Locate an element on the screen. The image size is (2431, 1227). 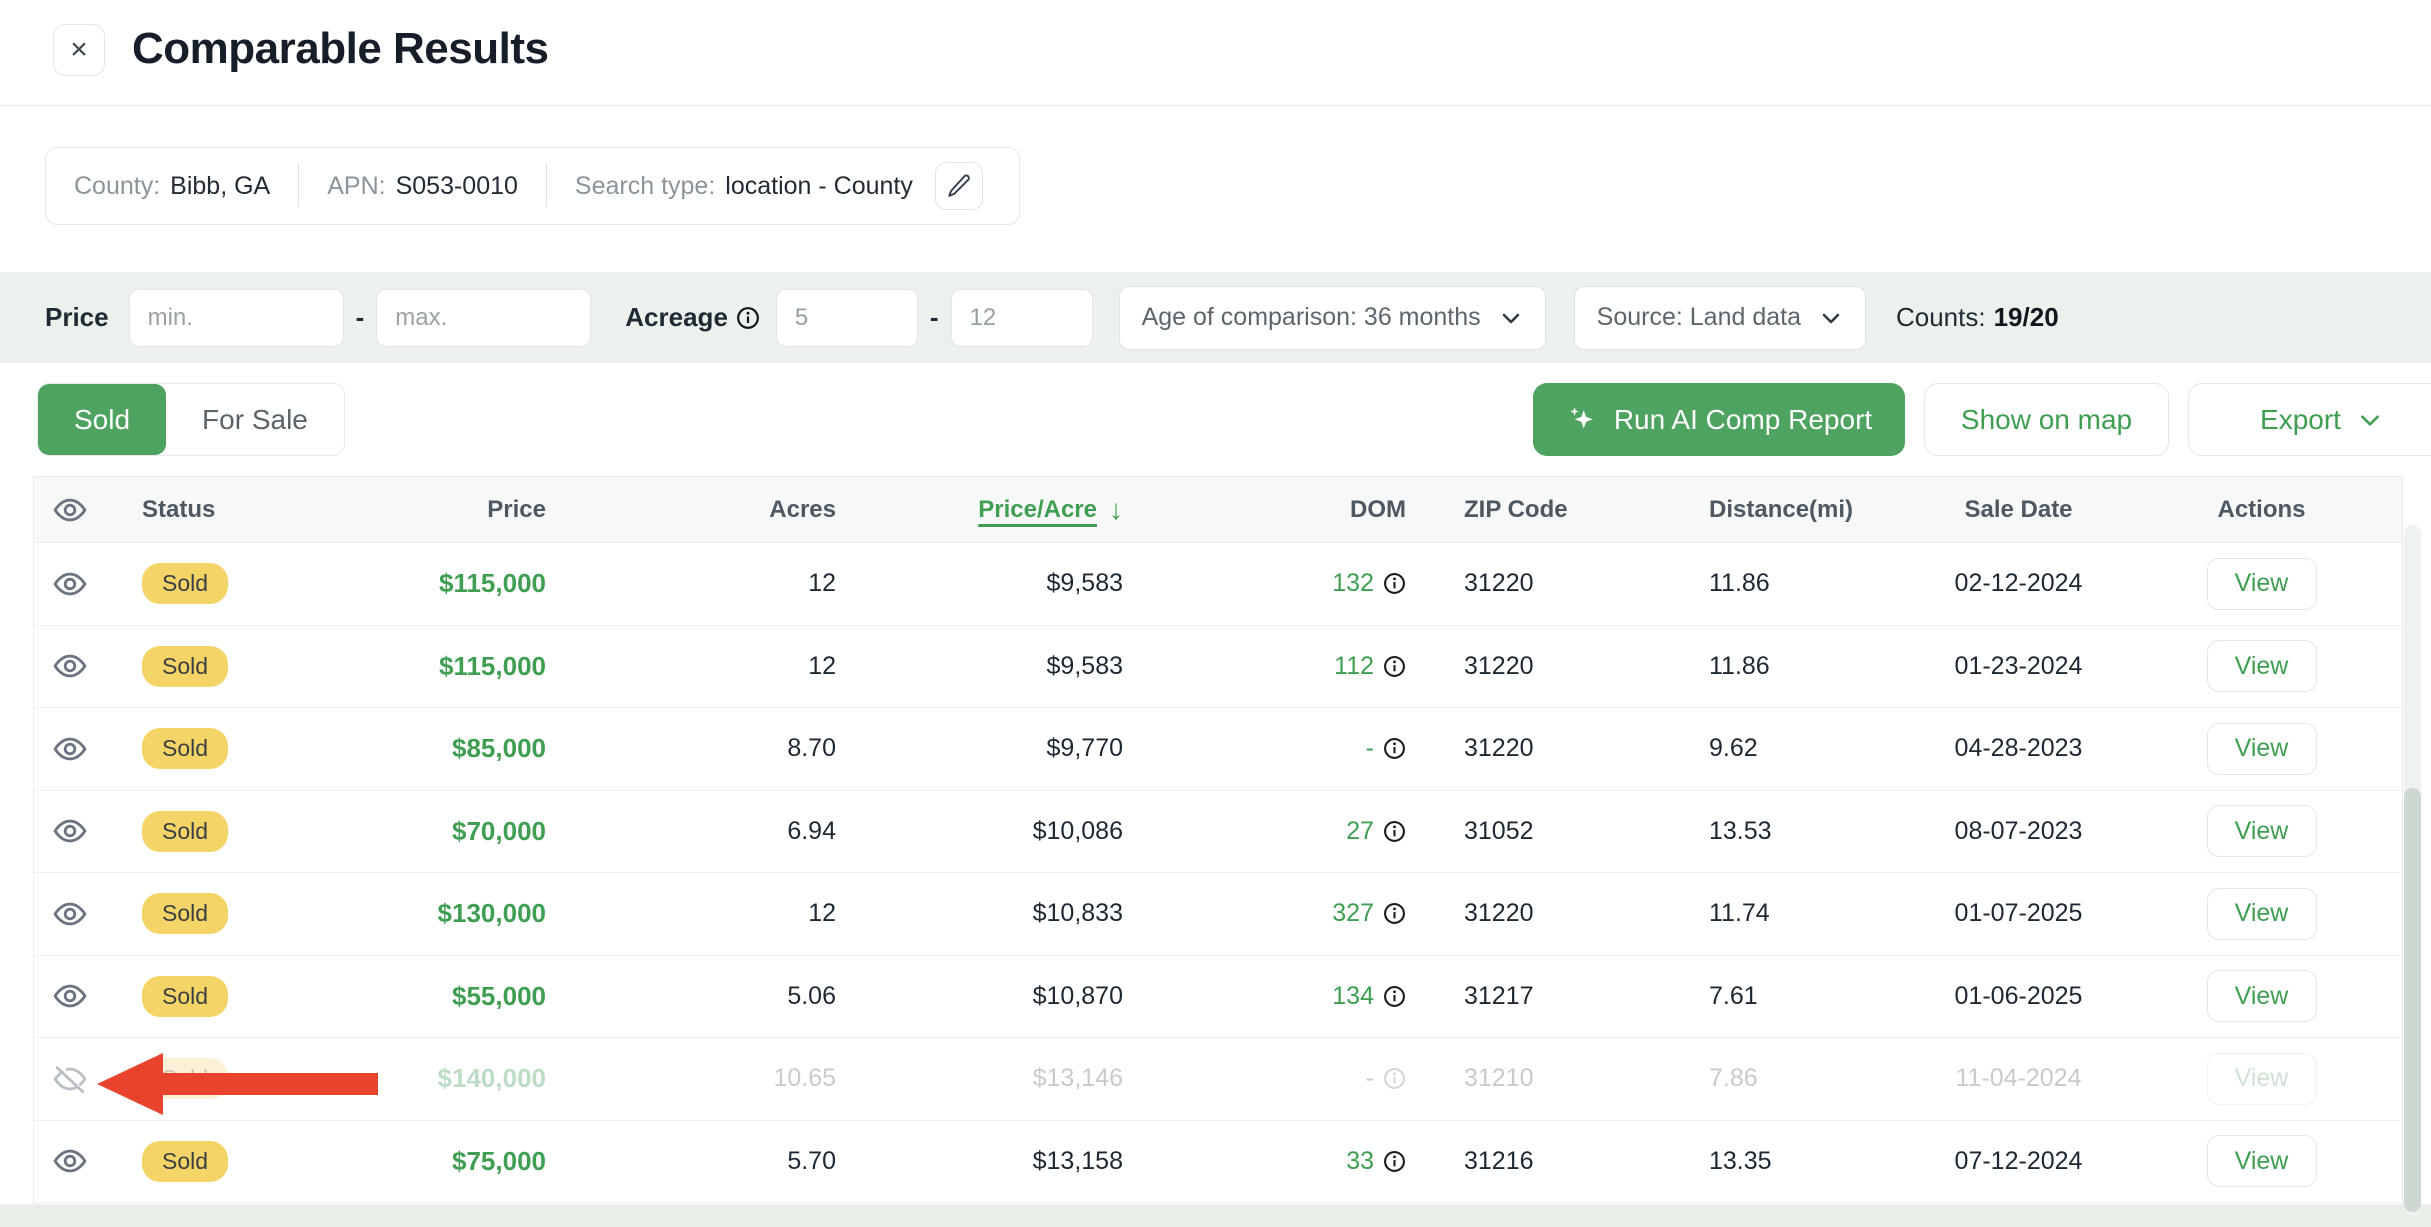
sale-date-cell: 01-07-2025 is located at coordinates (2018, 913).